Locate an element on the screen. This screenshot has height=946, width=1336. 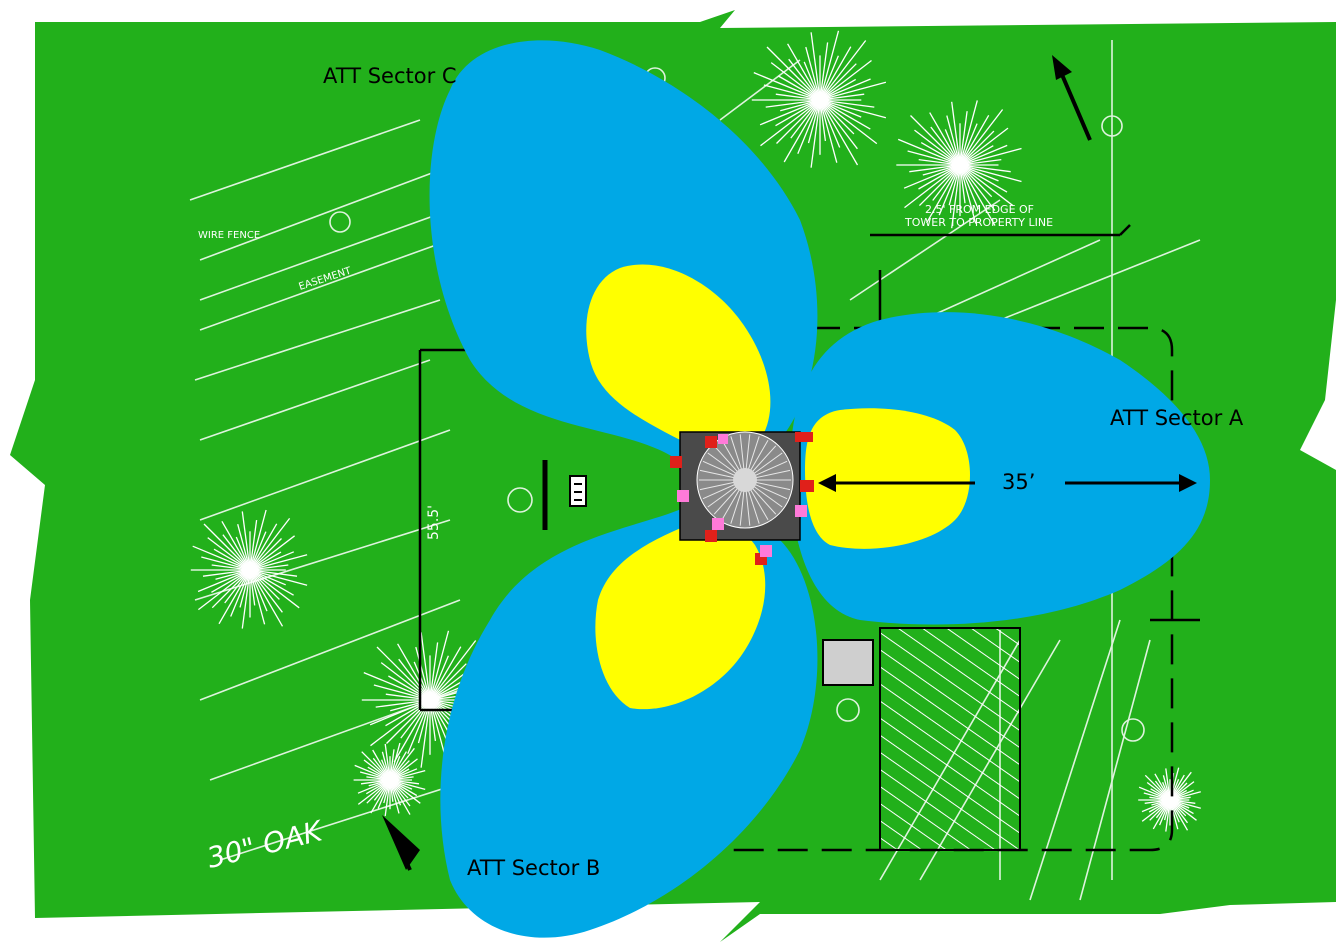
dimension-arrow-left is located at coordinates (896, 483).